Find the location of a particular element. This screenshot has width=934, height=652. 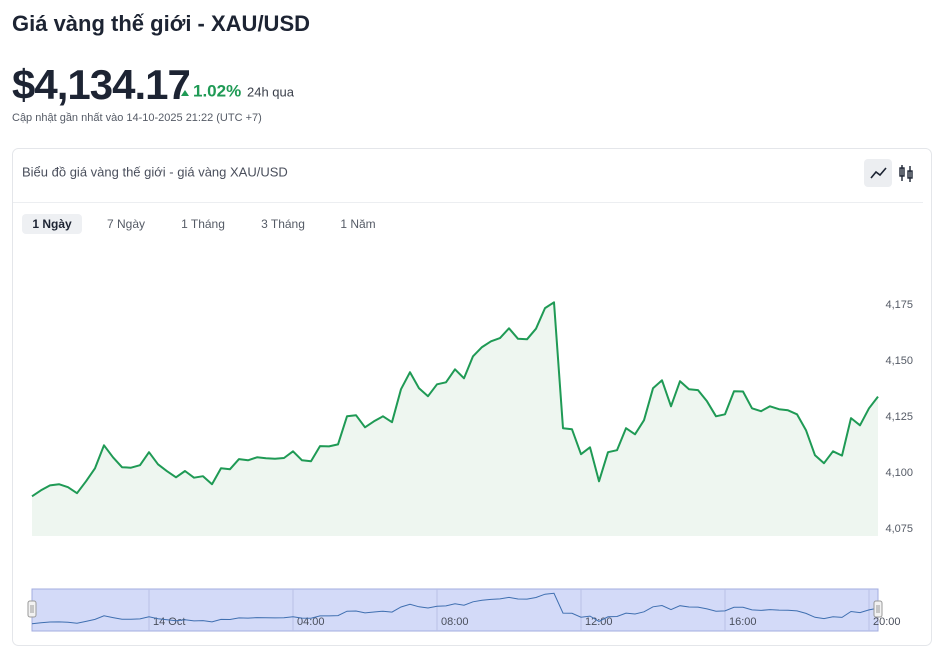

tab: 1 Tháng is located at coordinates (203, 224).